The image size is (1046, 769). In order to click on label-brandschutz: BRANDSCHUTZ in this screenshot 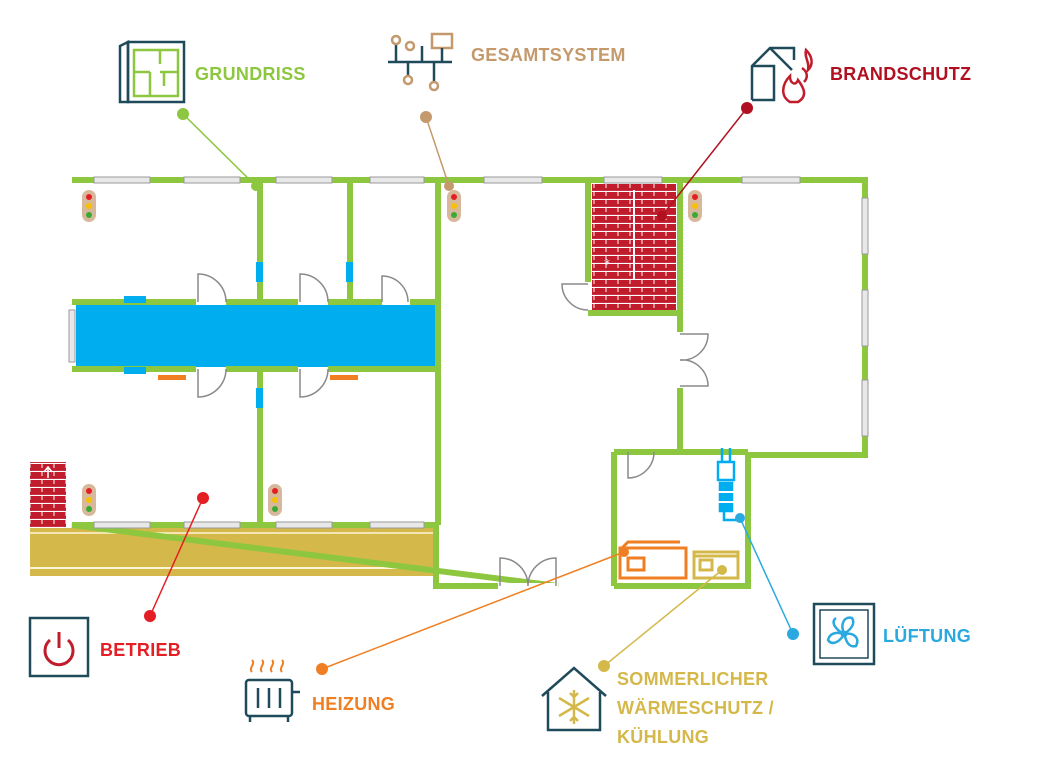, I will do `click(901, 74)`.